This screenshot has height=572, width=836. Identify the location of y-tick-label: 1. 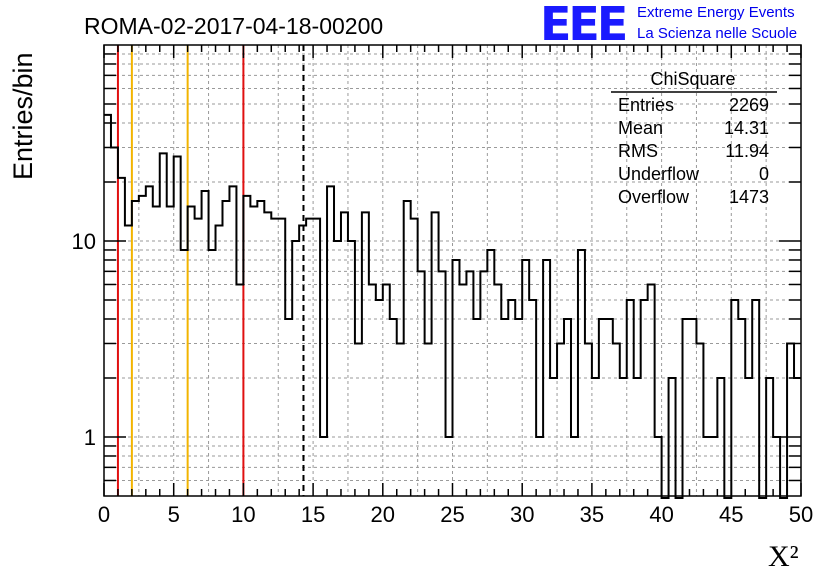
(90, 437).